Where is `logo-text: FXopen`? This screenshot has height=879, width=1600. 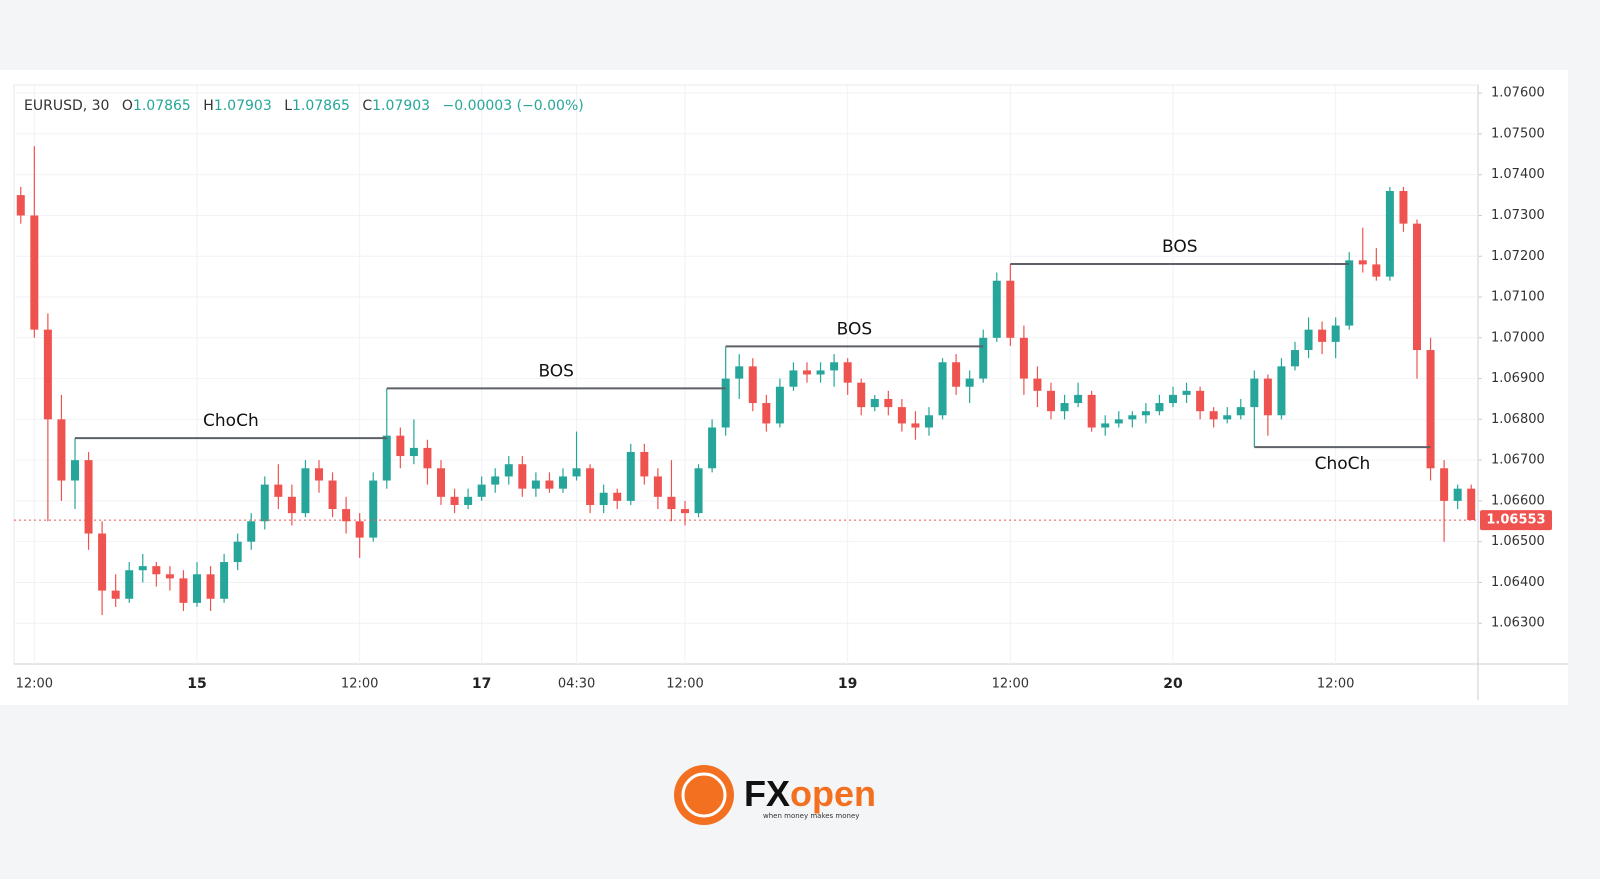
logo-text: FXopen is located at coordinates (810, 793).